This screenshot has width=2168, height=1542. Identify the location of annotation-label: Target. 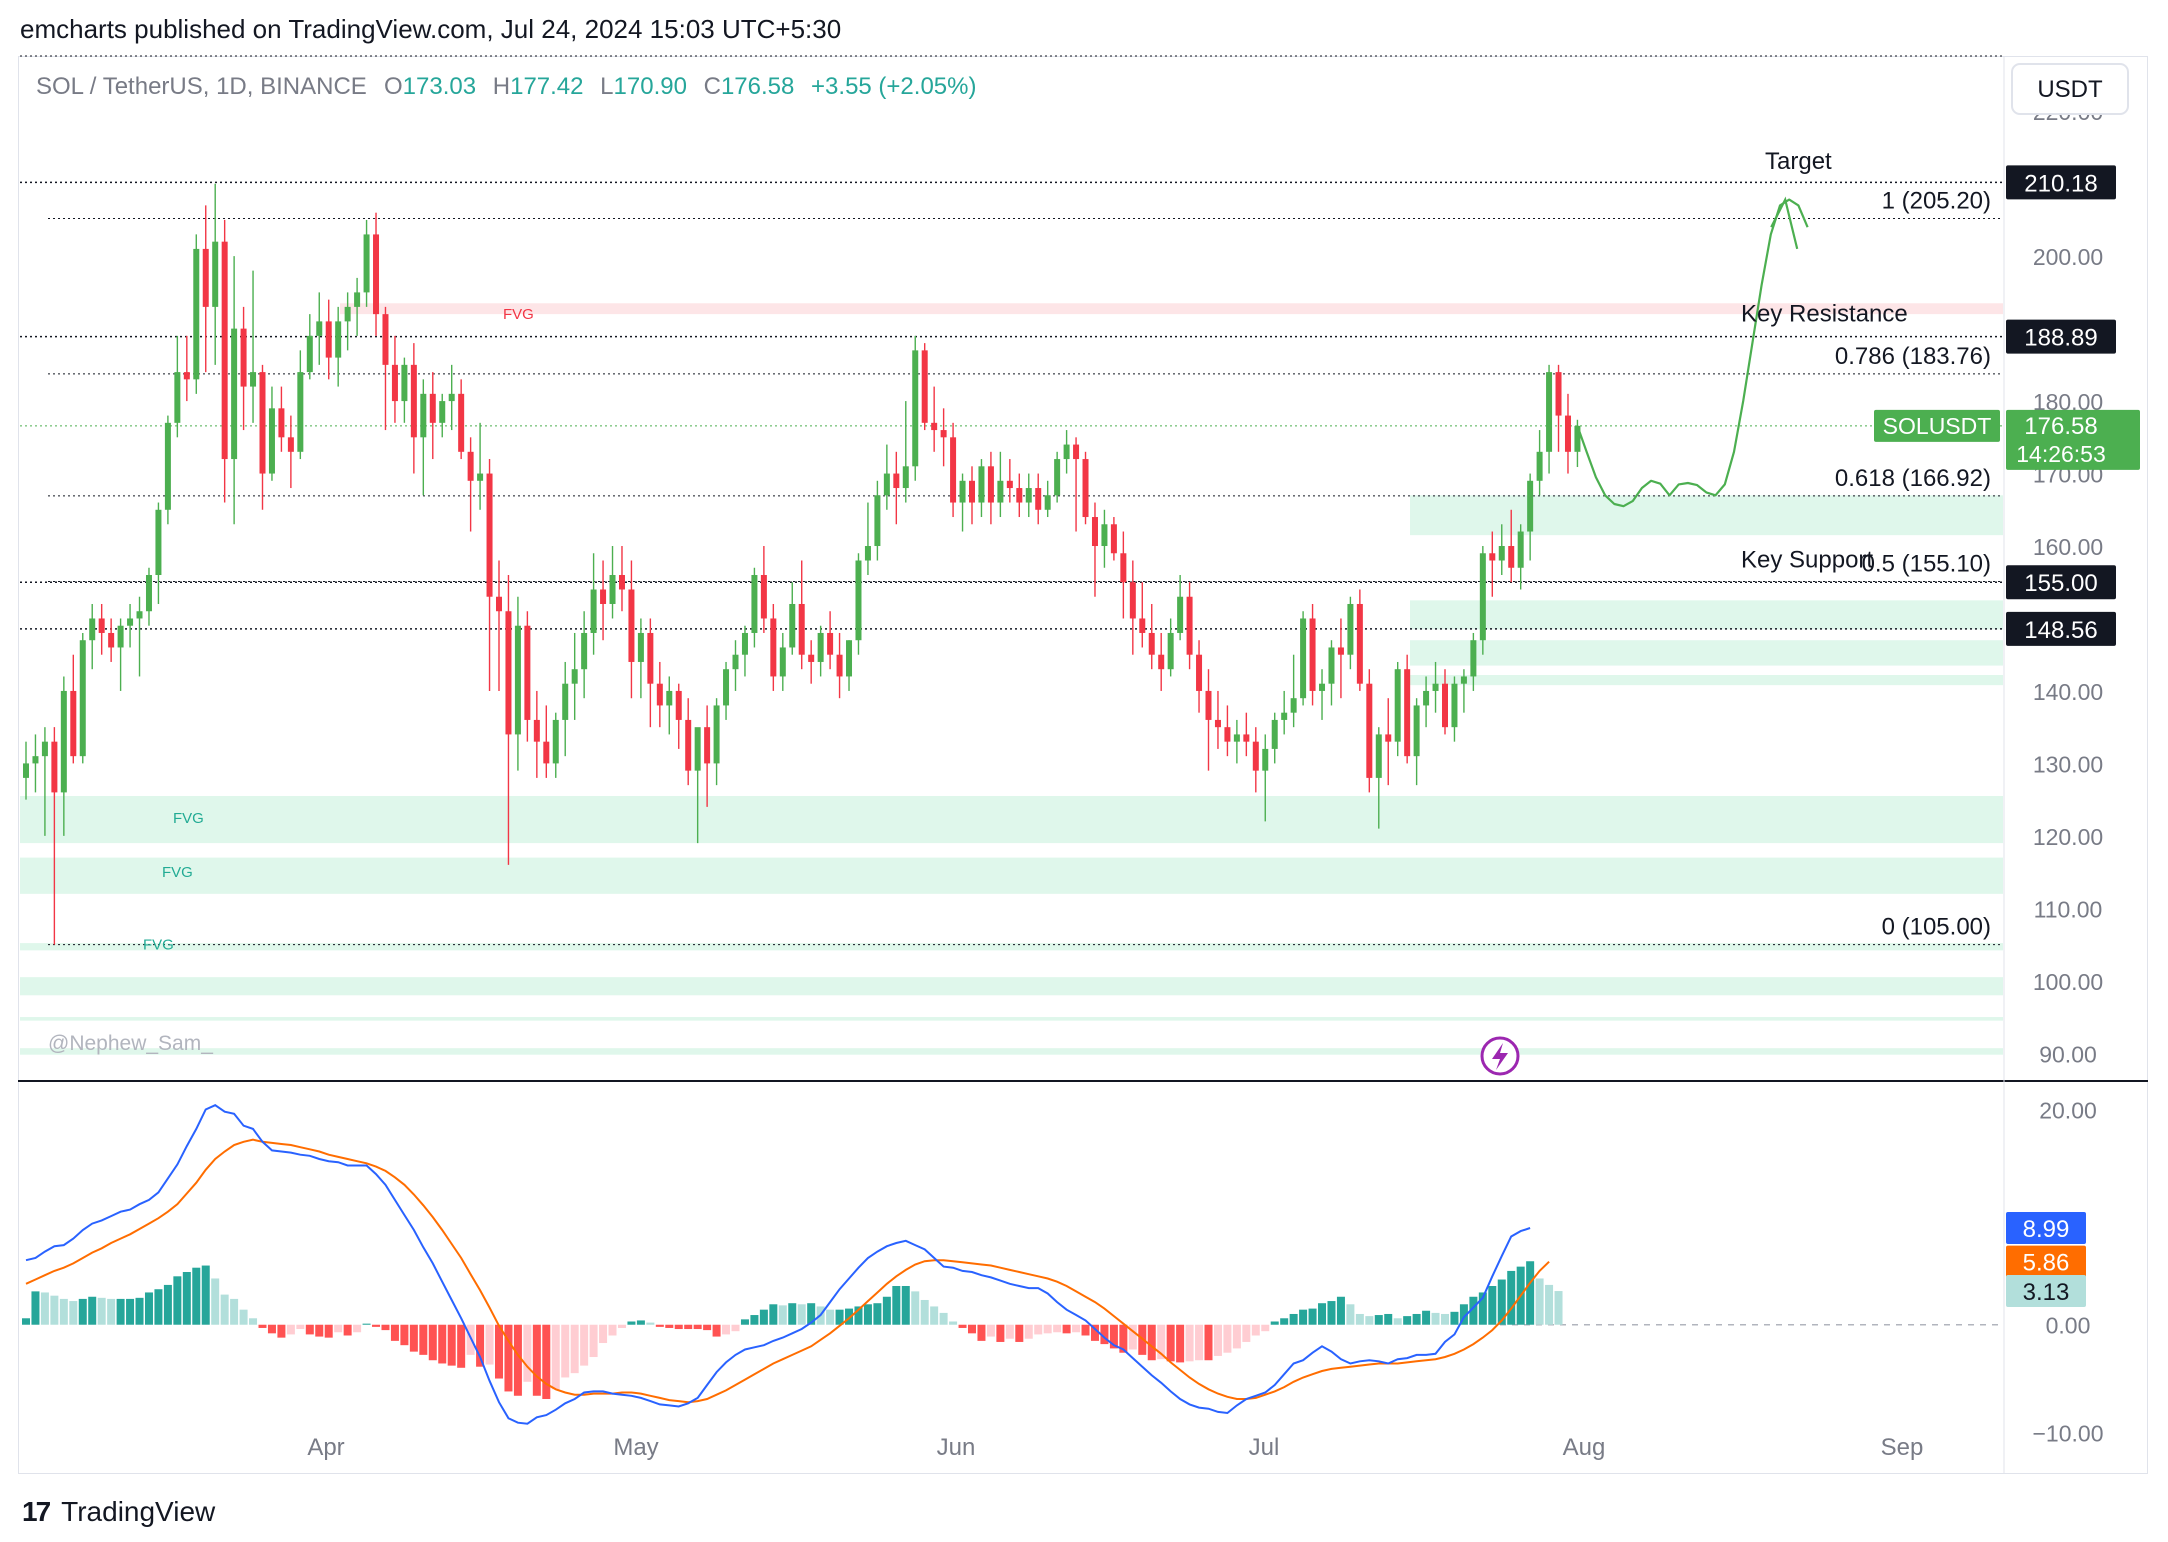
(1798, 161).